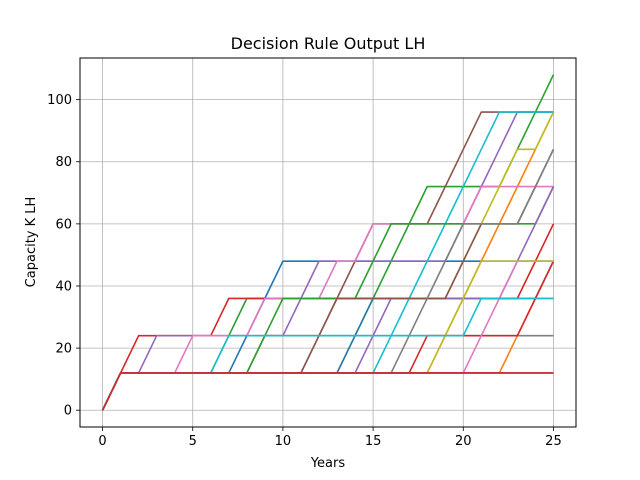 Image resolution: width=640 pixels, height=480 pixels. Describe the element at coordinates (328, 463) in the screenshot. I see `x-axis-title: Years` at that location.